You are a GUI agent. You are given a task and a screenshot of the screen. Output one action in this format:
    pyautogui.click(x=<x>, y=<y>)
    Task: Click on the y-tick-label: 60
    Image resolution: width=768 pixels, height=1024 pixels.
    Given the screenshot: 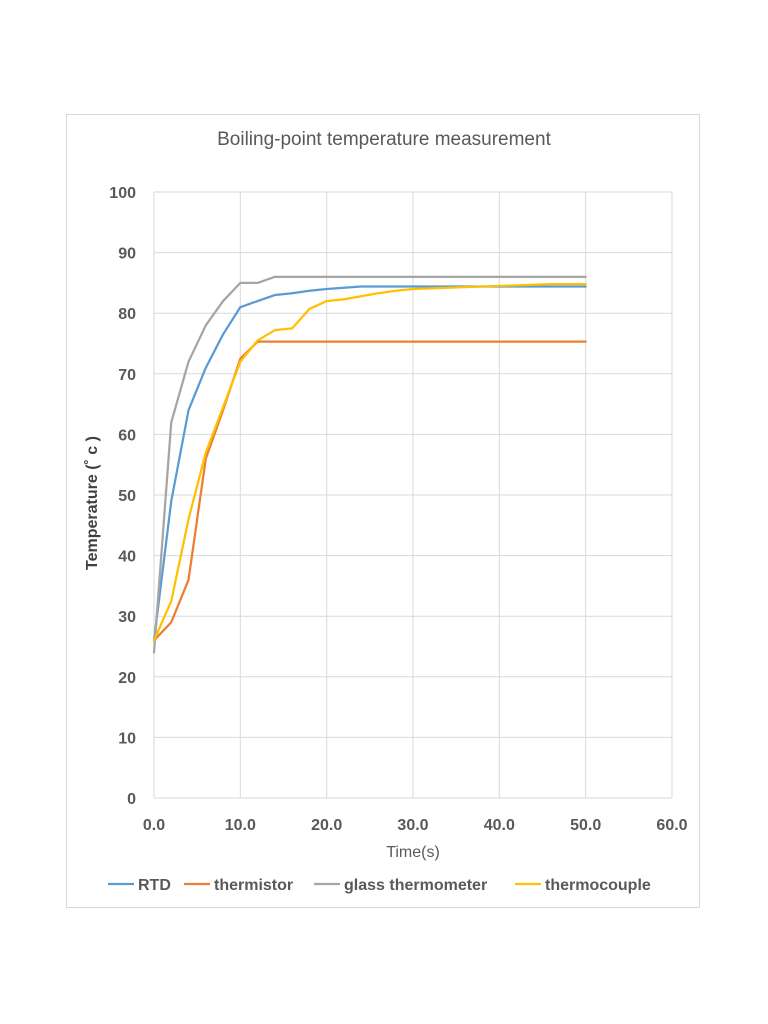 What is the action you would take?
    pyautogui.click(x=127, y=435)
    